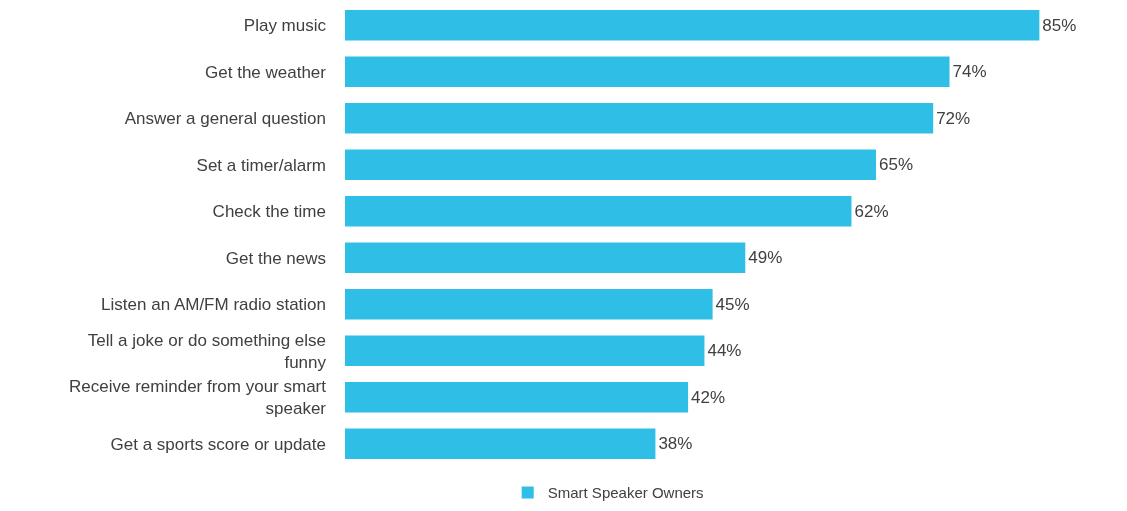 The width and height of the screenshot is (1127, 511). I want to click on y-tick-label: Get the weather, so click(266, 72).